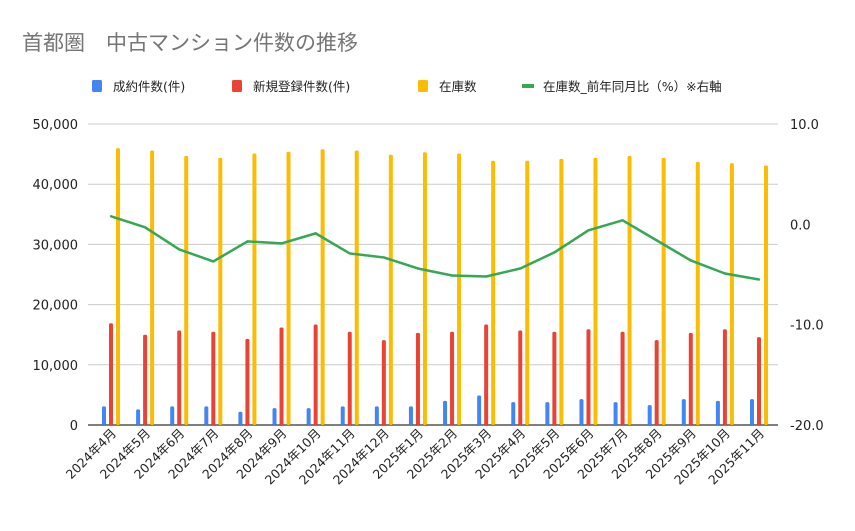 The height and width of the screenshot is (531, 855). Describe the element at coordinates (458, 86) in the screenshot. I see `legend-label: 在庫数` at that location.